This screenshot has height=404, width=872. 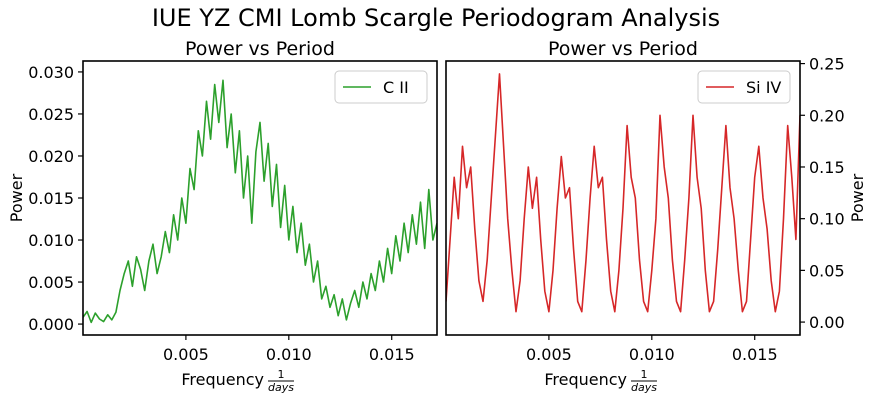 What do you see at coordinates (827, 115) in the screenshot?
I see `y-tick-label: 0.20` at bounding box center [827, 115].